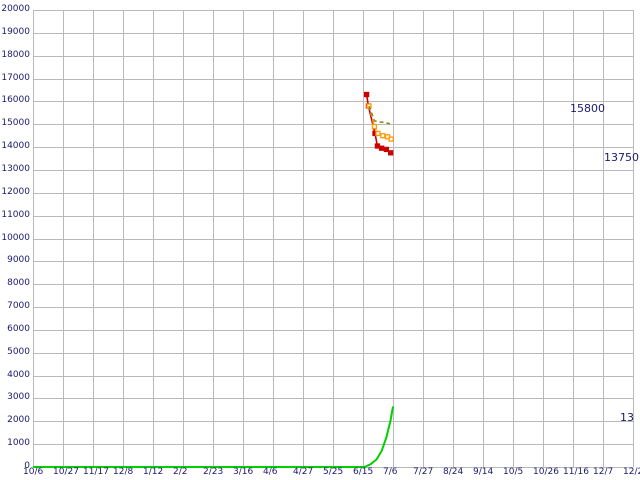 Image resolution: width=640 pixels, height=480 pixels. What do you see at coordinates (15, 123) in the screenshot?
I see `y-axis-tick-label: 15000` at bounding box center [15, 123].